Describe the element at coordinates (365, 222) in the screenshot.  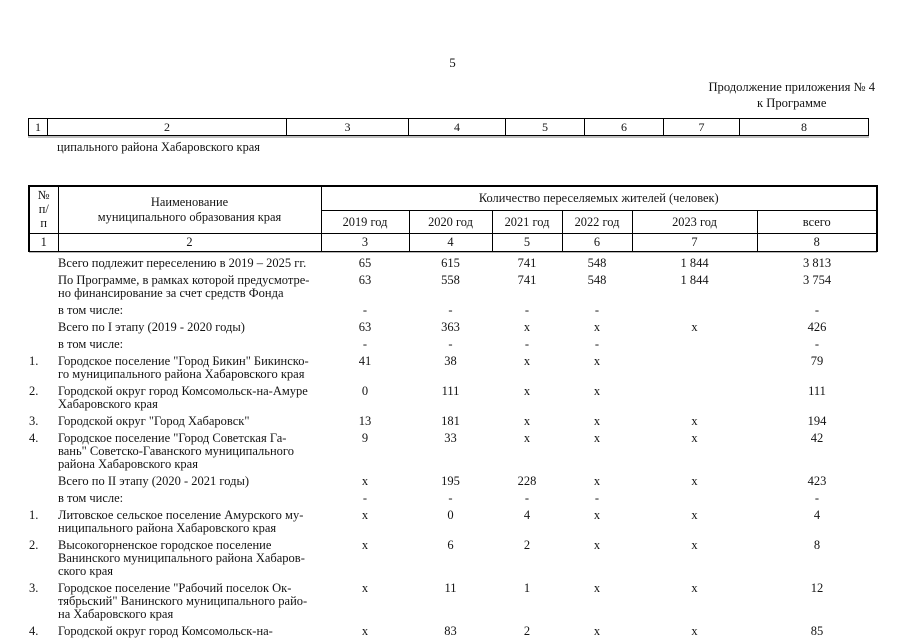
I see `header-year-2019: 2019 год` at that location.